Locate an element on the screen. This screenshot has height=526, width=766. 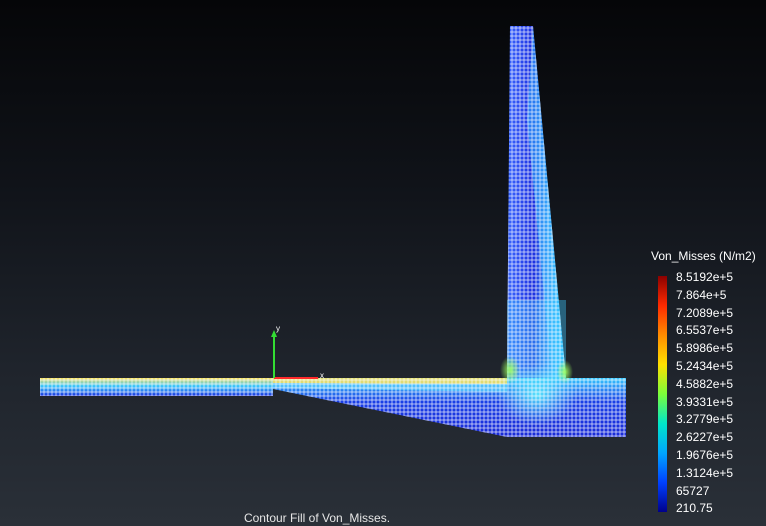
legend-label: 6.5537e+5 is located at coordinates (705, 330).